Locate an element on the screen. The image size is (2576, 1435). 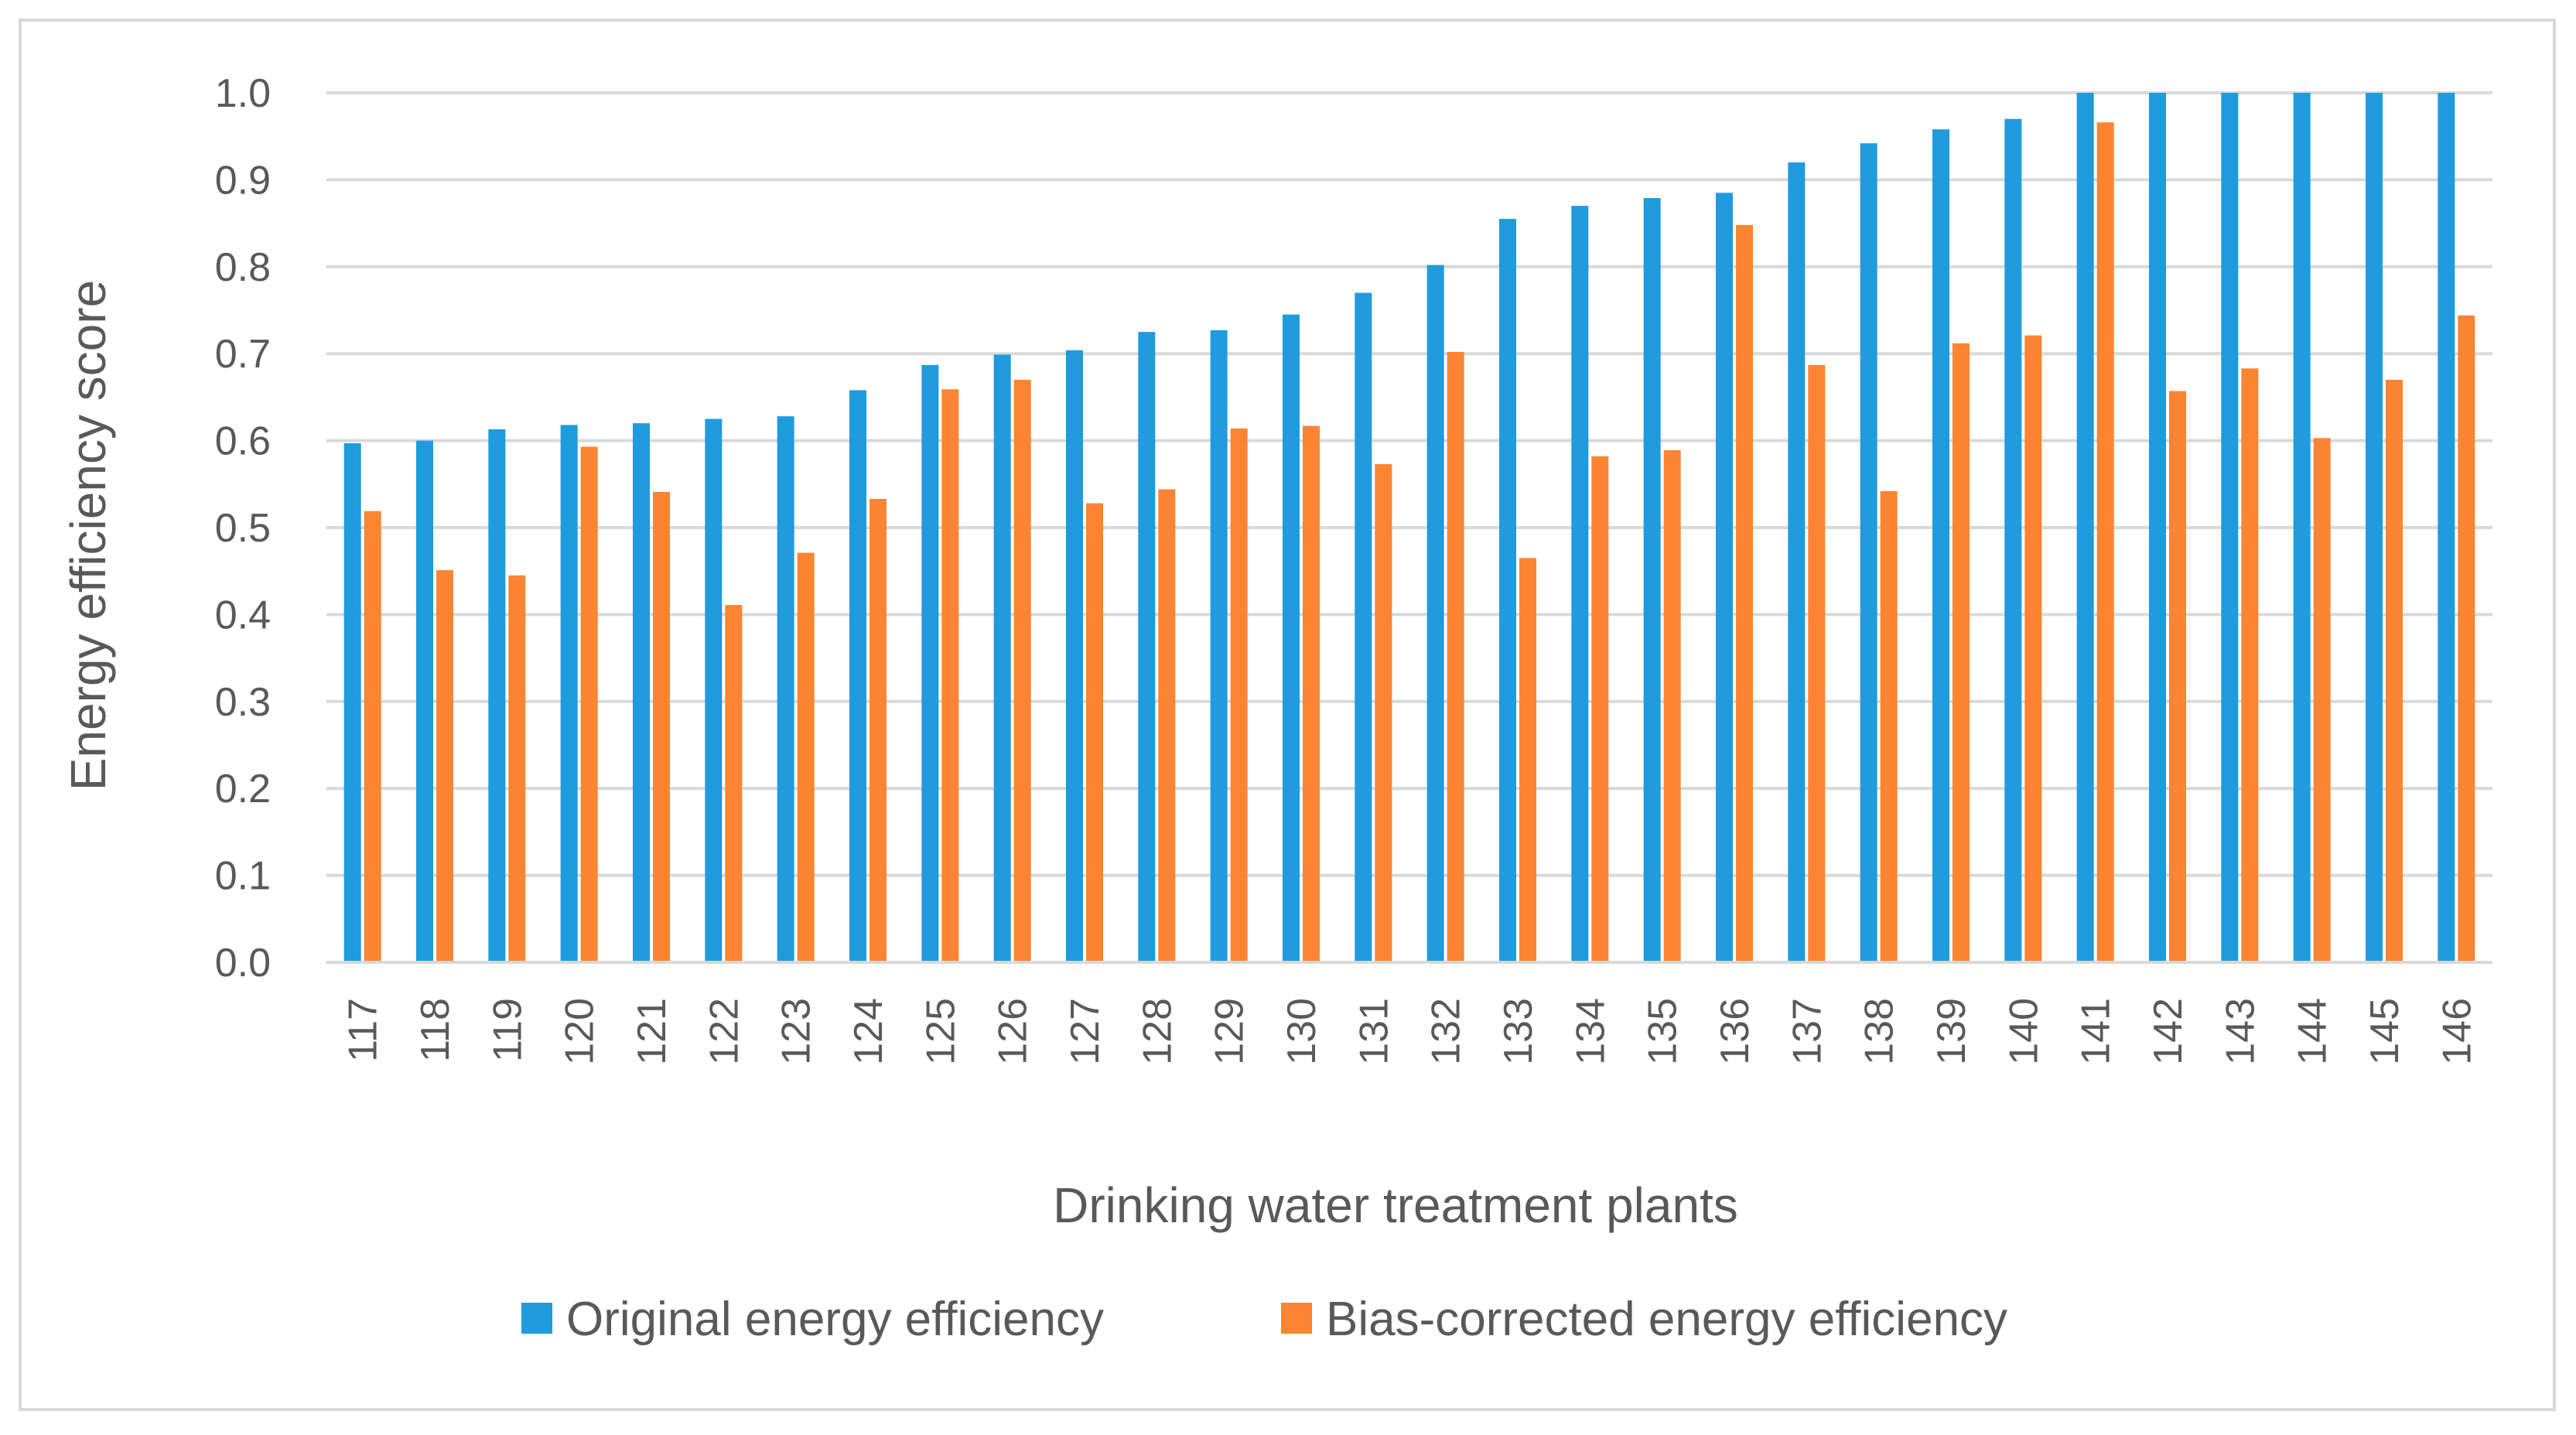
x-tick-label: 135 is located at coordinates (1663, 1032).